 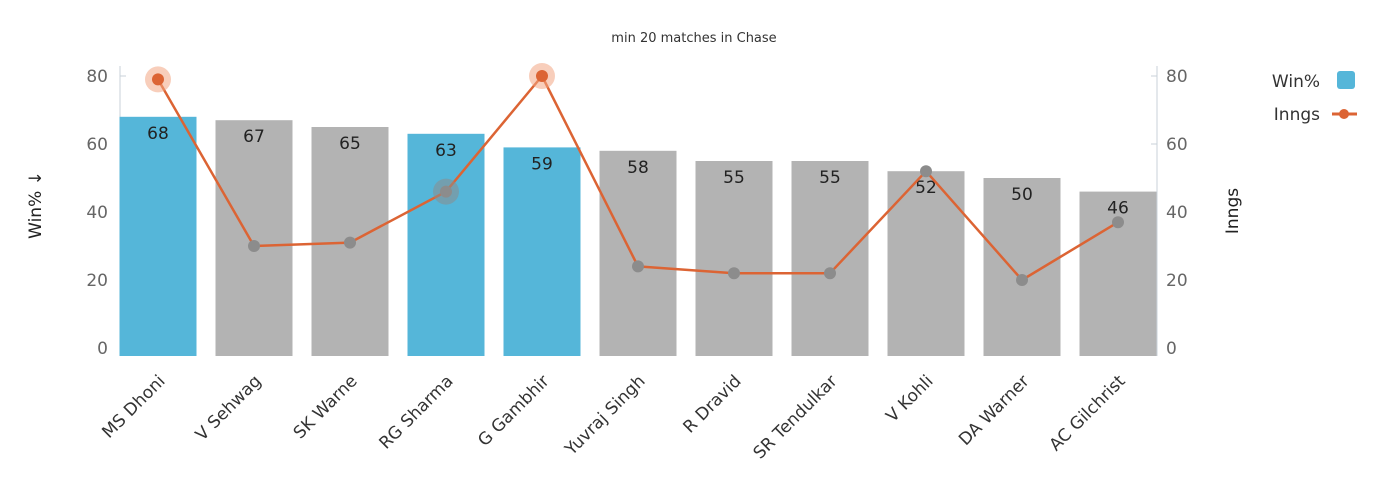 I want to click on legend-swatch-square-icon, so click(x=1346, y=80).